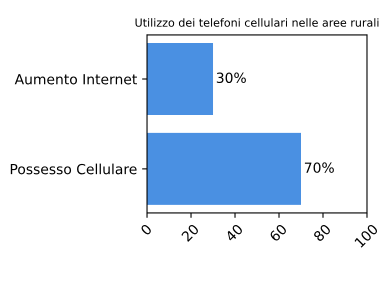 Image resolution: width=390 pixels, height=282 pixels. I want to click on x-tick-label: 80, so click(322, 232).